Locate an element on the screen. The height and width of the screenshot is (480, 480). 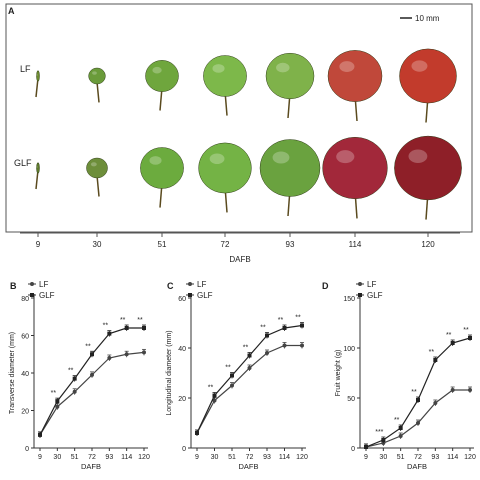
y-tick-label: 100 is located at coordinates (349, 349).